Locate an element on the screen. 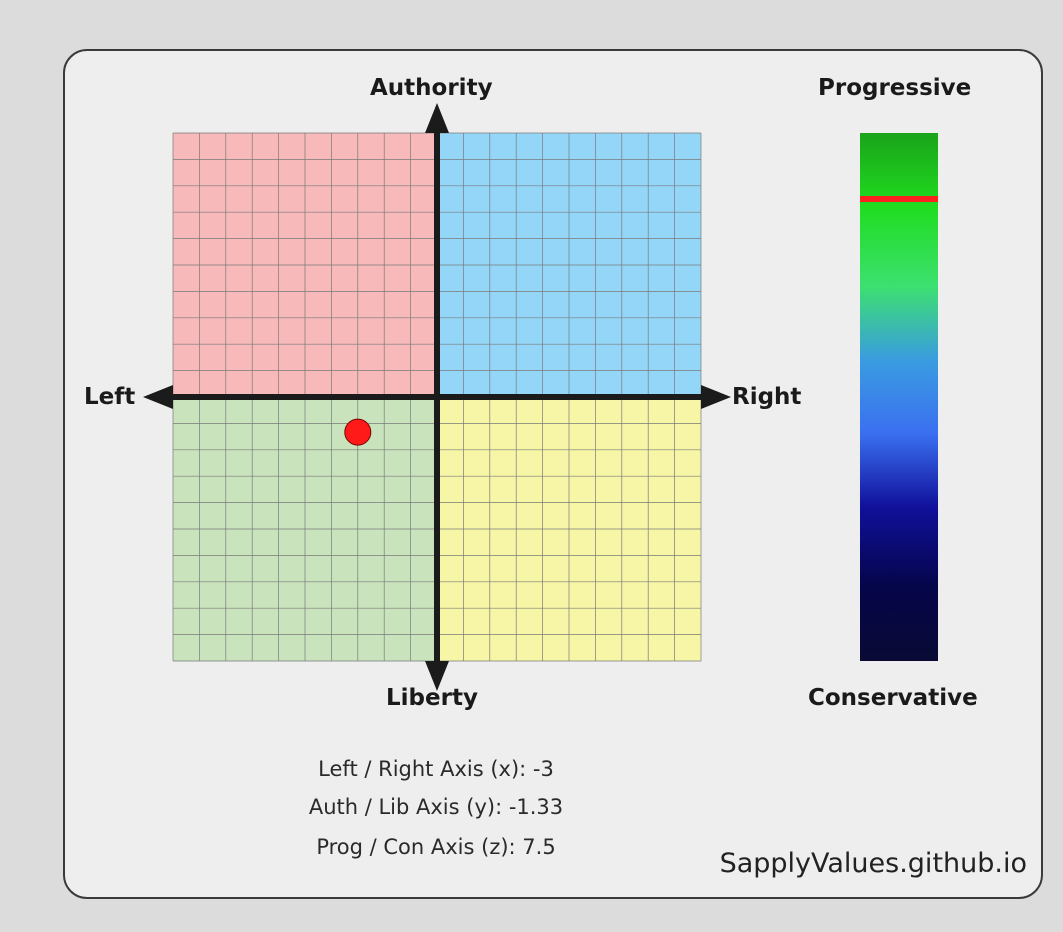 This screenshot has width=1063, height=932. progressive-conservative-bar is located at coordinates (899, 397).